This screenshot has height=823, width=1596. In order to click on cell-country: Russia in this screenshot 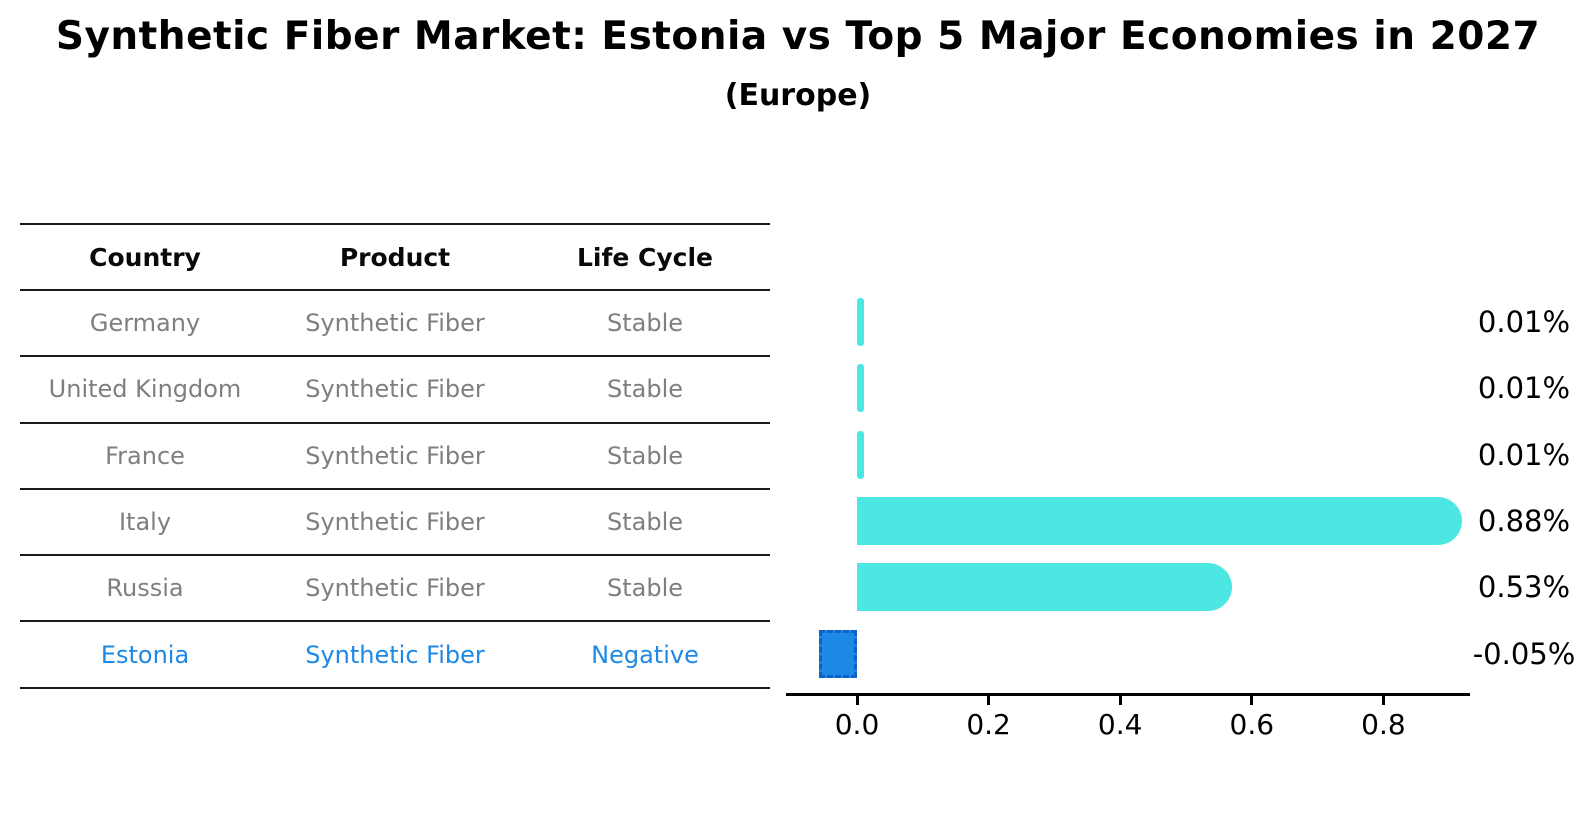, I will do `click(145, 588)`.